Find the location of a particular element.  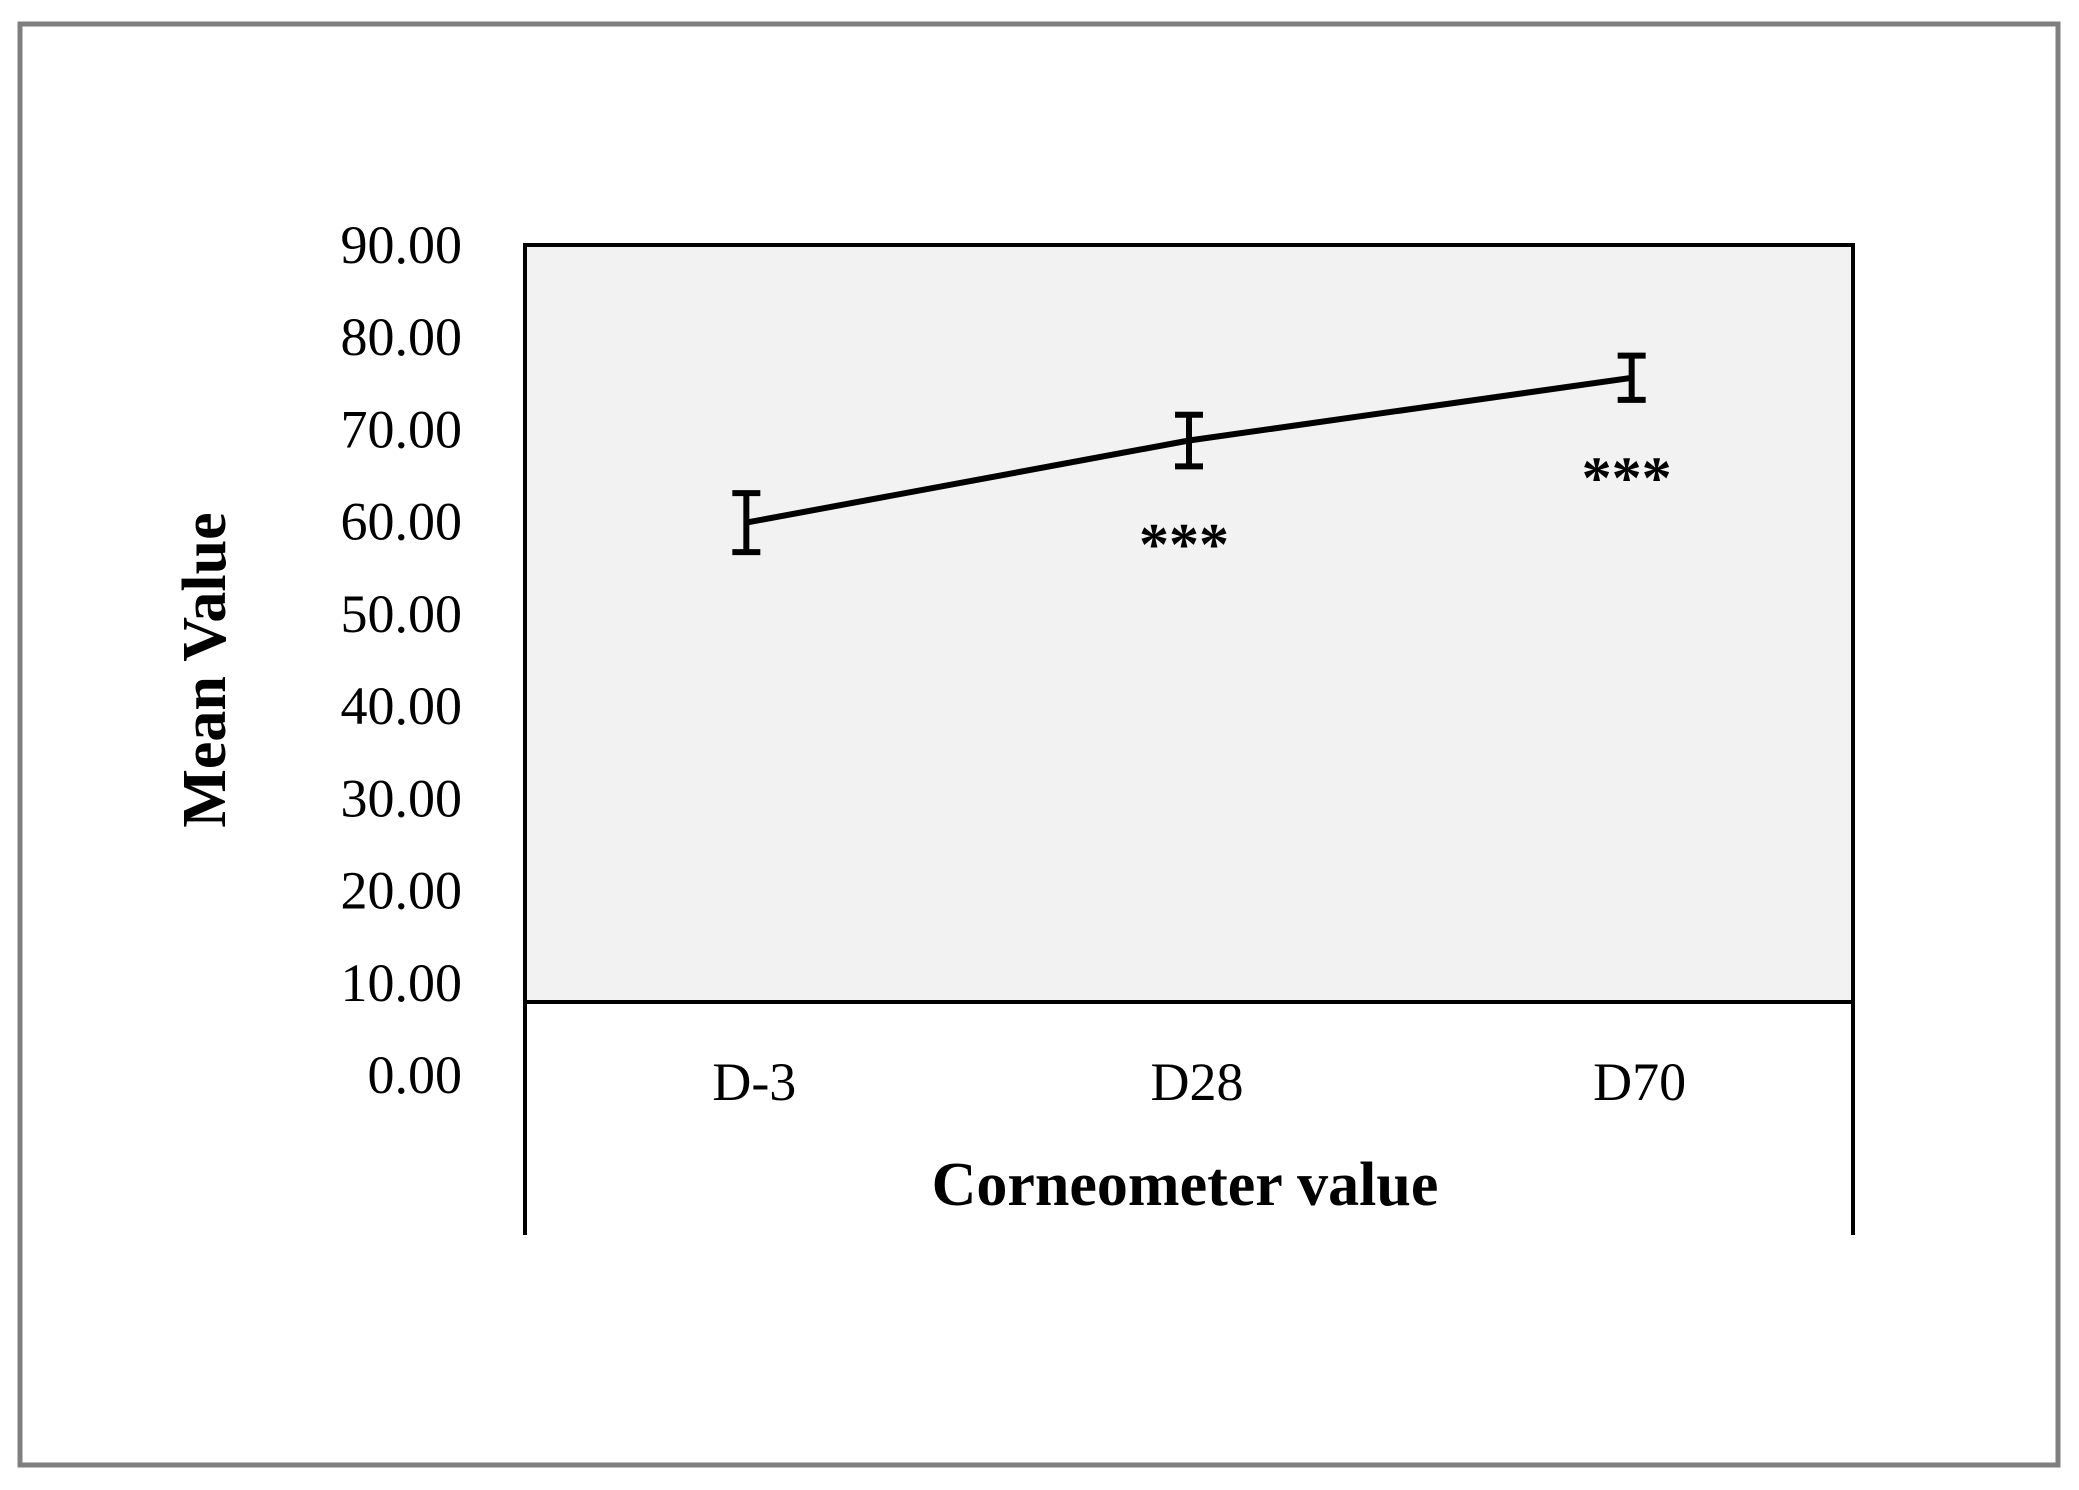

significance-annotations: *** *** is located at coordinates (1405, 511).